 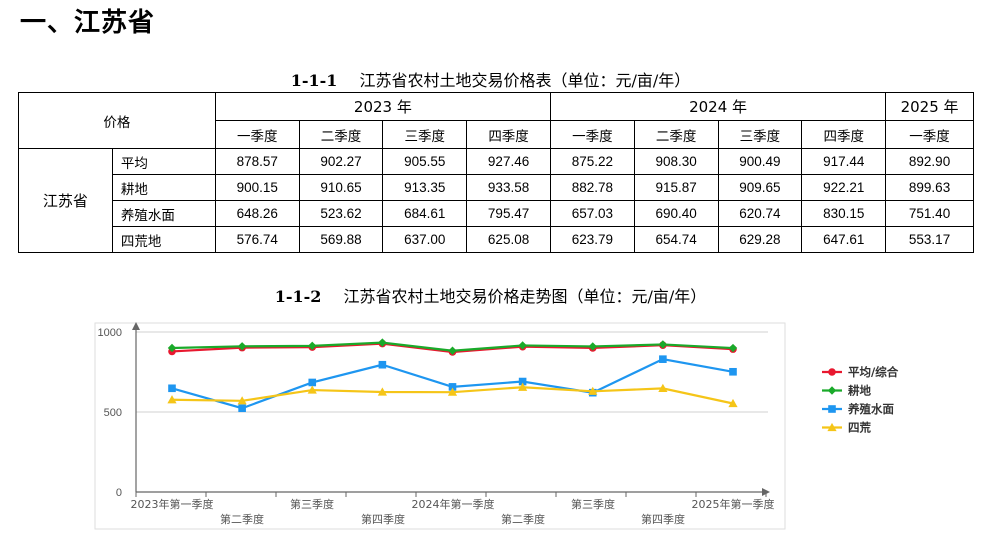 I want to click on value-cell: 882.78, so click(x=592, y=187).